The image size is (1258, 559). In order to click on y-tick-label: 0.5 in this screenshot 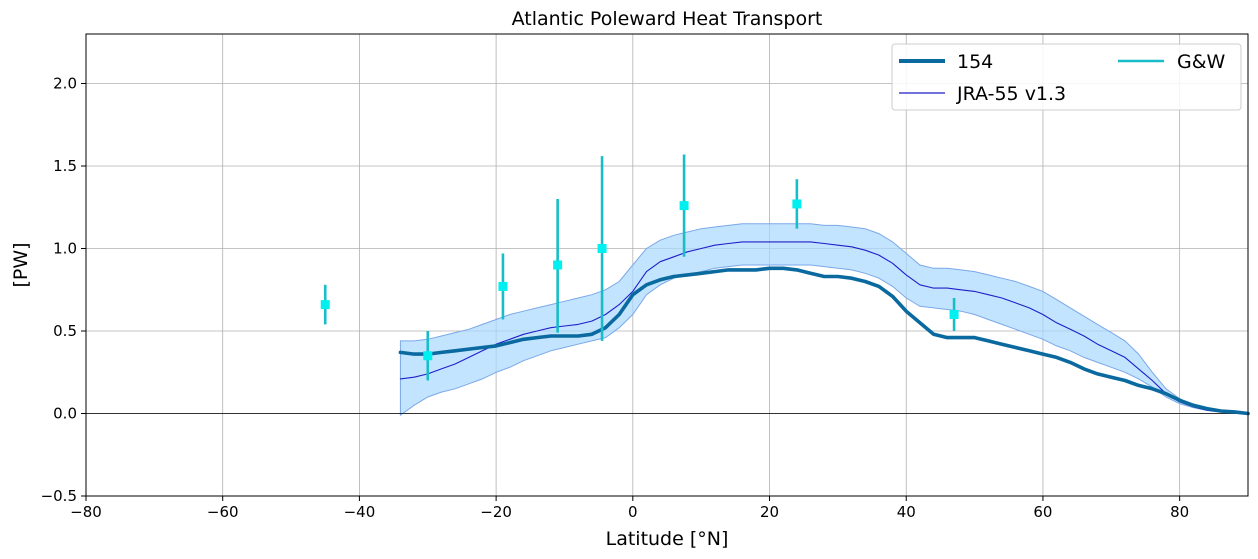, I will do `click(65, 331)`.